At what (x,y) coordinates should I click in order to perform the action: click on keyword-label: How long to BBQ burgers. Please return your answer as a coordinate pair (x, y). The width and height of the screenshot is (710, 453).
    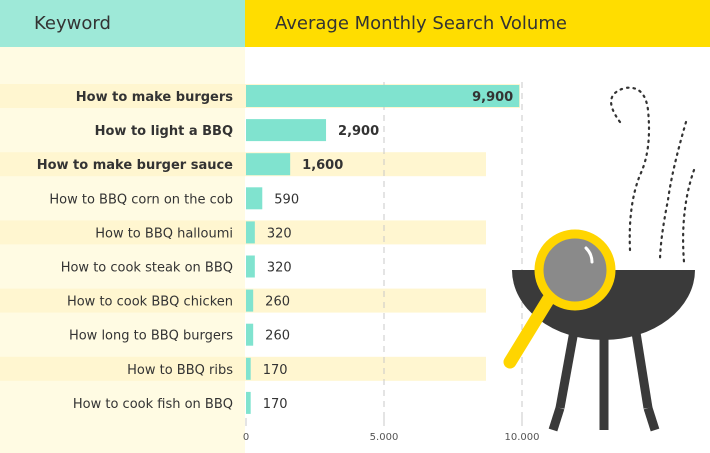
    Looking at the image, I should click on (151, 336).